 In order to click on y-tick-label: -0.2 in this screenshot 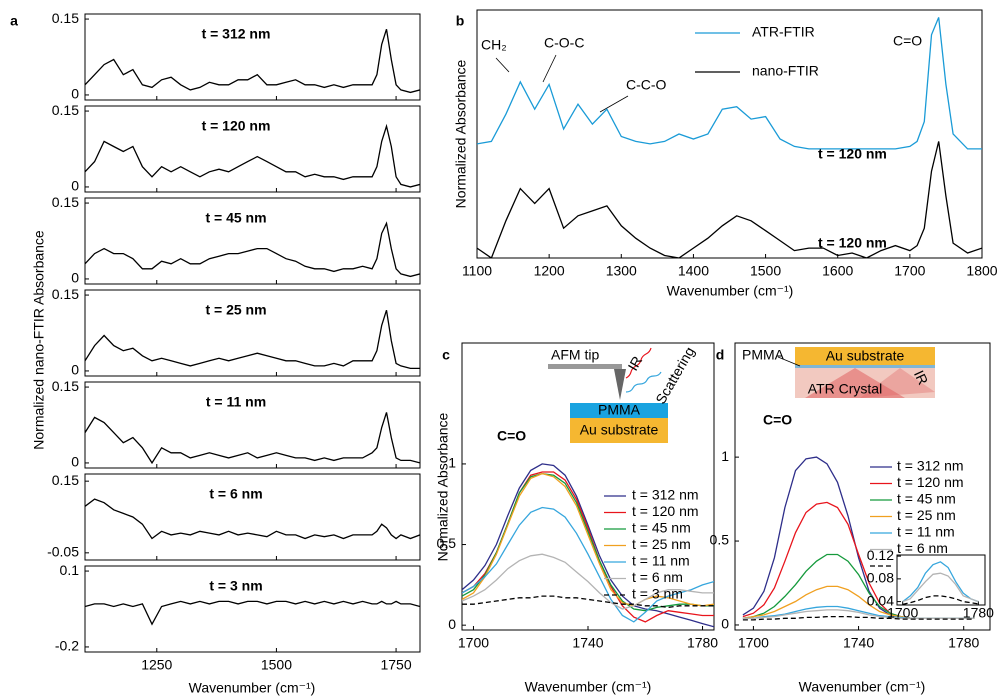, I will do `click(67, 646)`.